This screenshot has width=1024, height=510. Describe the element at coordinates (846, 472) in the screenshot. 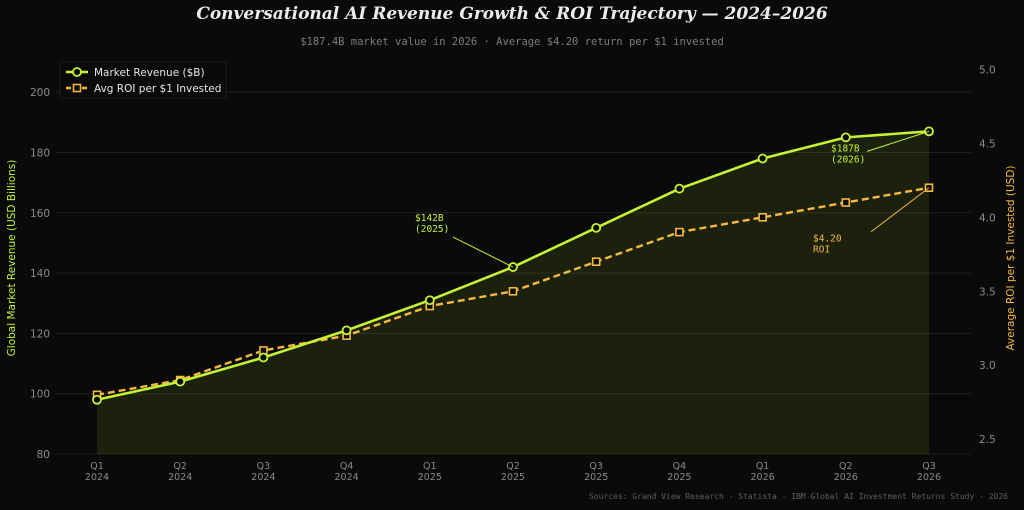

I see `x-tick-label: Q2 2026` at that location.